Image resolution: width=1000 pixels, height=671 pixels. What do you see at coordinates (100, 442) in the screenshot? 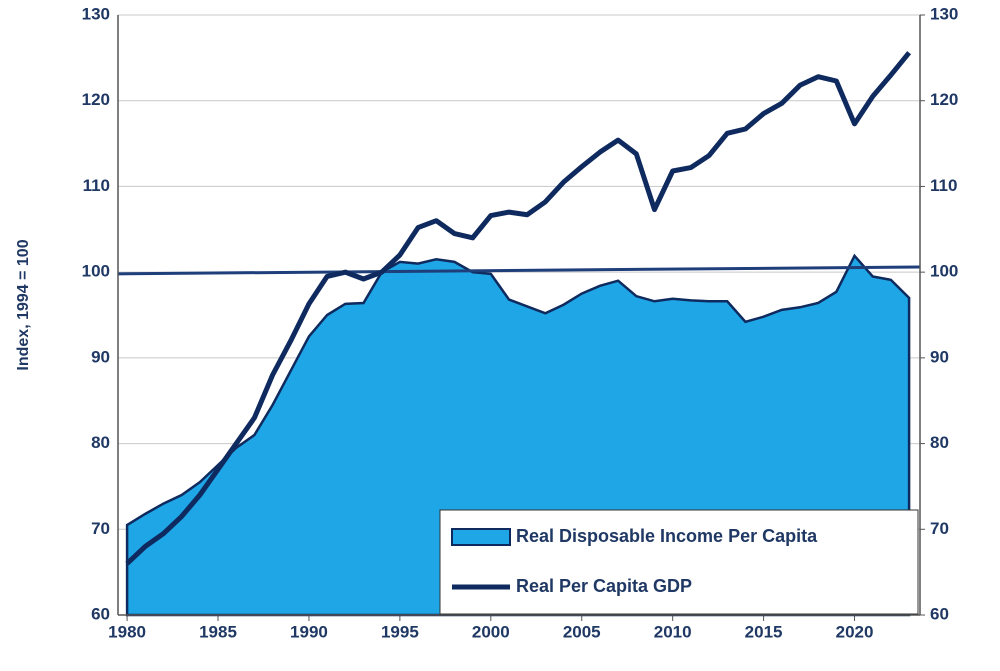
I see `y-tick-label: 80` at bounding box center [100, 442].